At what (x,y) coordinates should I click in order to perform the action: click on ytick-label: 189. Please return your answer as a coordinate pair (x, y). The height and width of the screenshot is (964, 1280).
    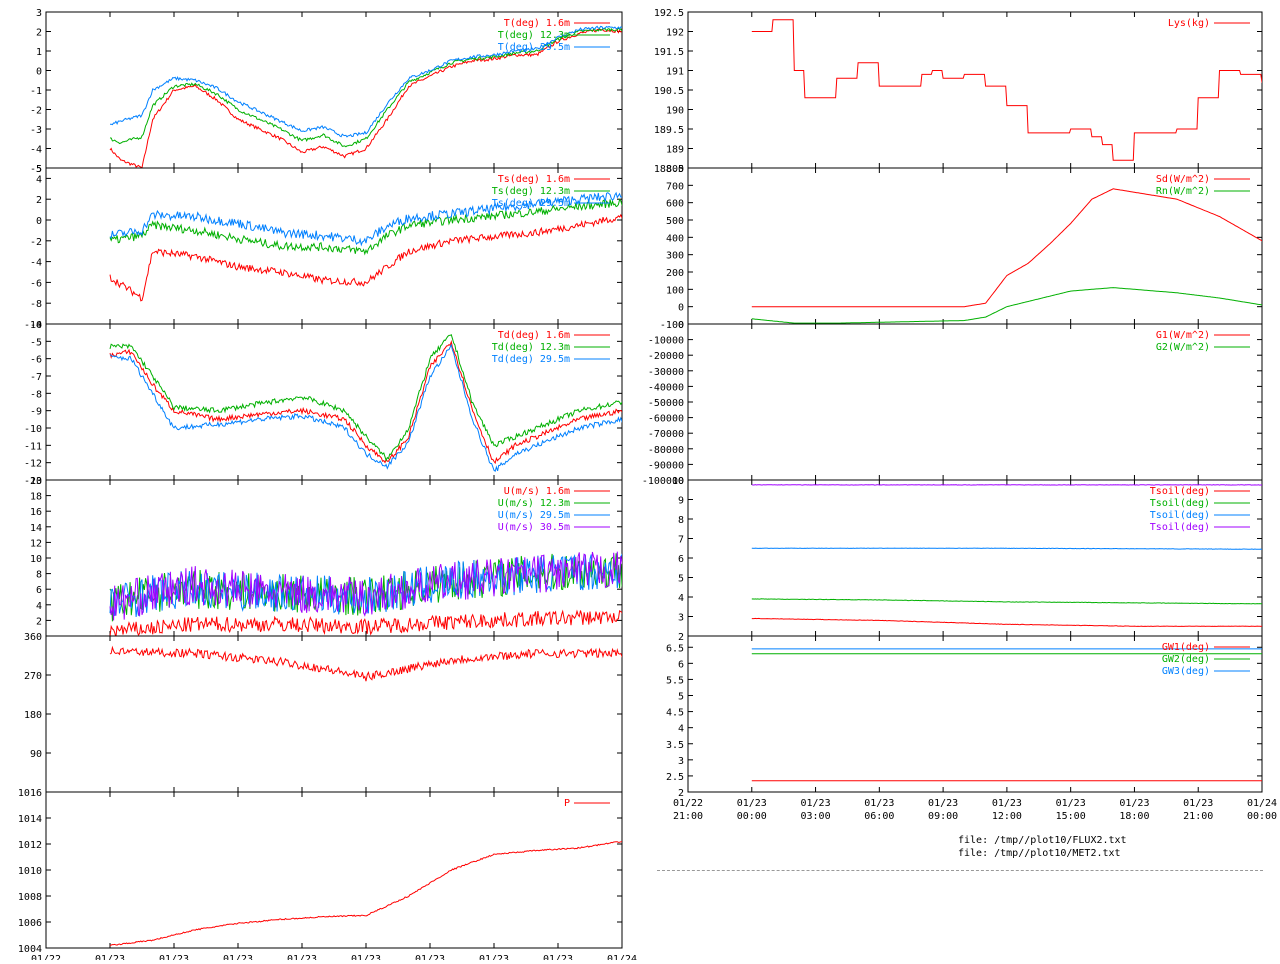
    Looking at the image, I should click on (675, 150).